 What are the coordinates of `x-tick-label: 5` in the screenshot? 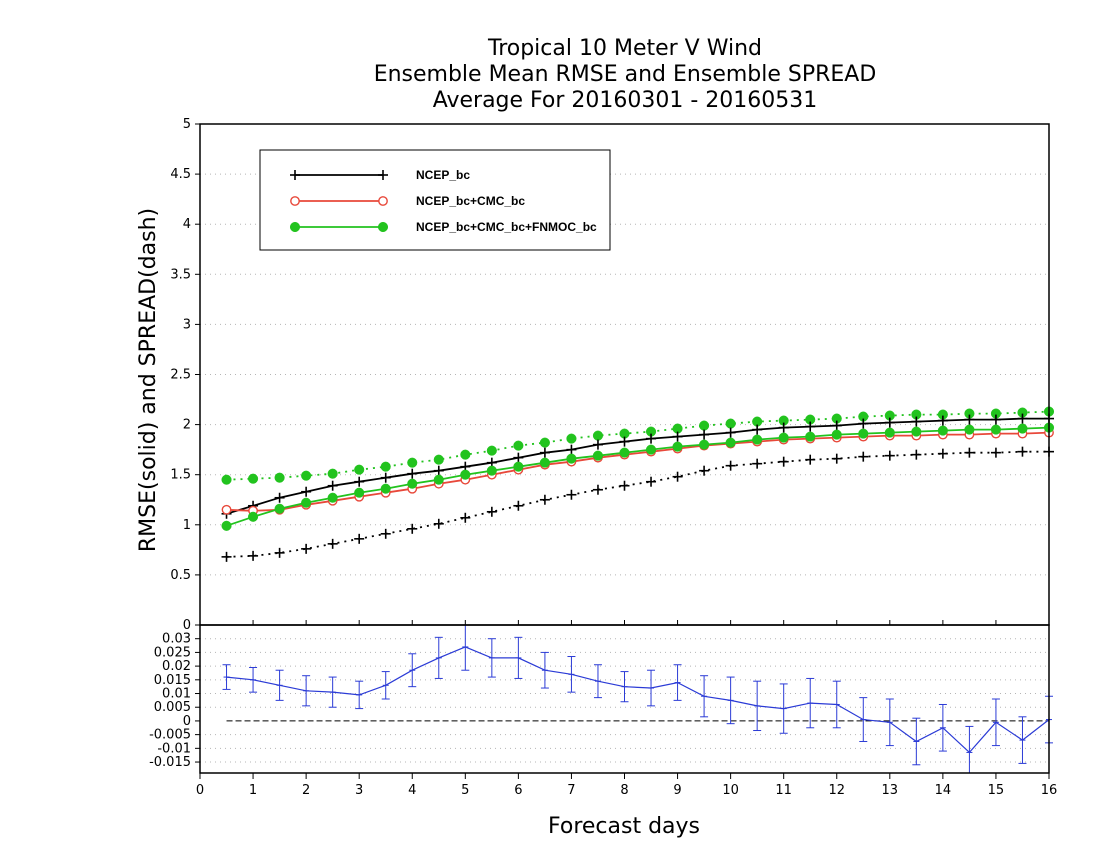 It's located at (465, 790).